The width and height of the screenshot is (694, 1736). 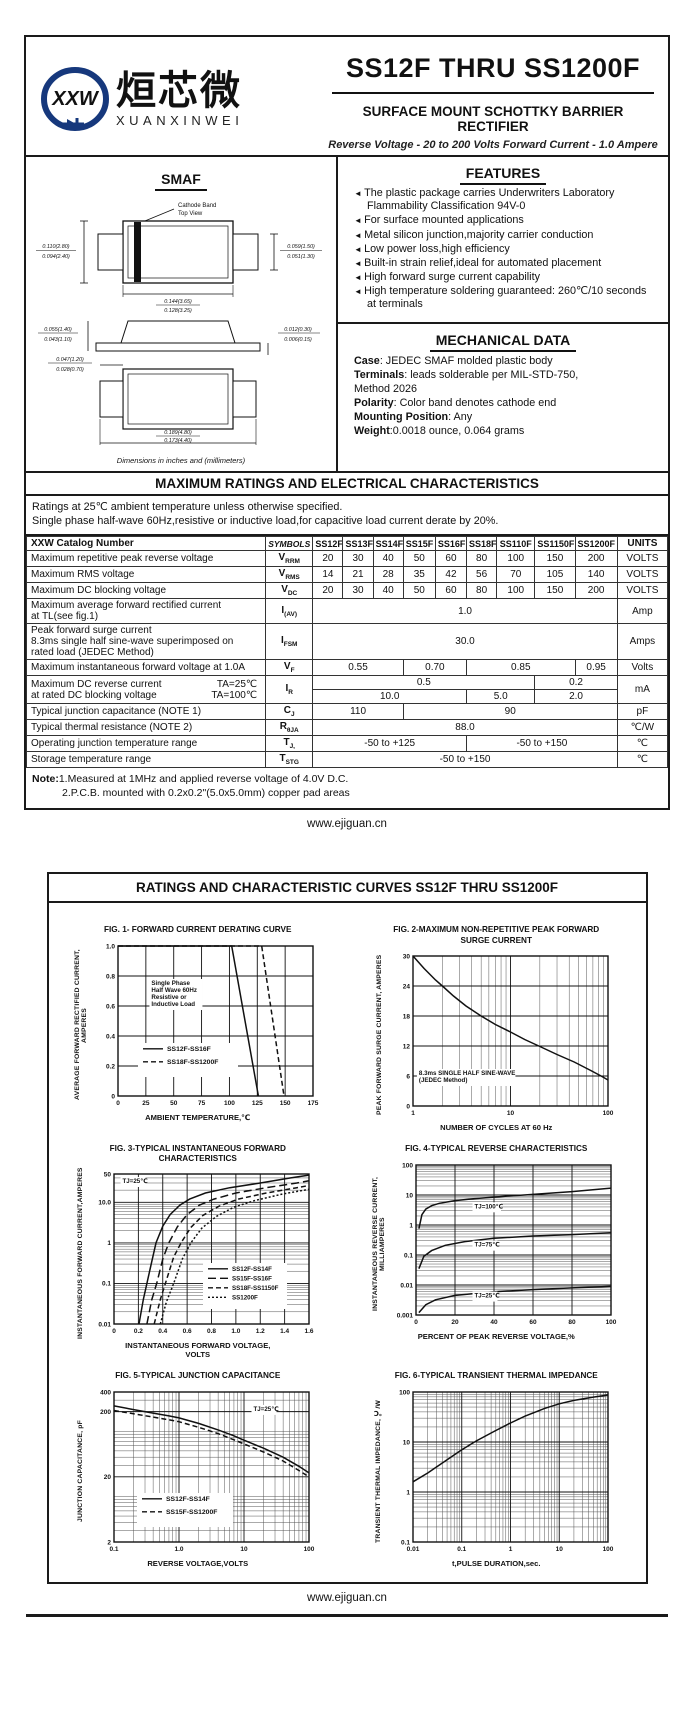 What do you see at coordinates (573, 1322) in the screenshot?
I see `svg-text: 80` at bounding box center [573, 1322].